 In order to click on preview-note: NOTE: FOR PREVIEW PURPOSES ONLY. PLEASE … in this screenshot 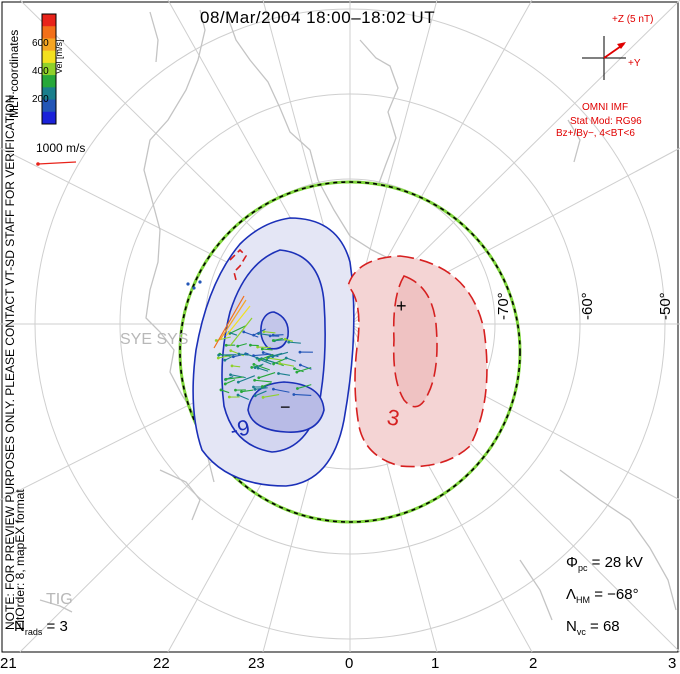, I will do `click(10, 360)`.